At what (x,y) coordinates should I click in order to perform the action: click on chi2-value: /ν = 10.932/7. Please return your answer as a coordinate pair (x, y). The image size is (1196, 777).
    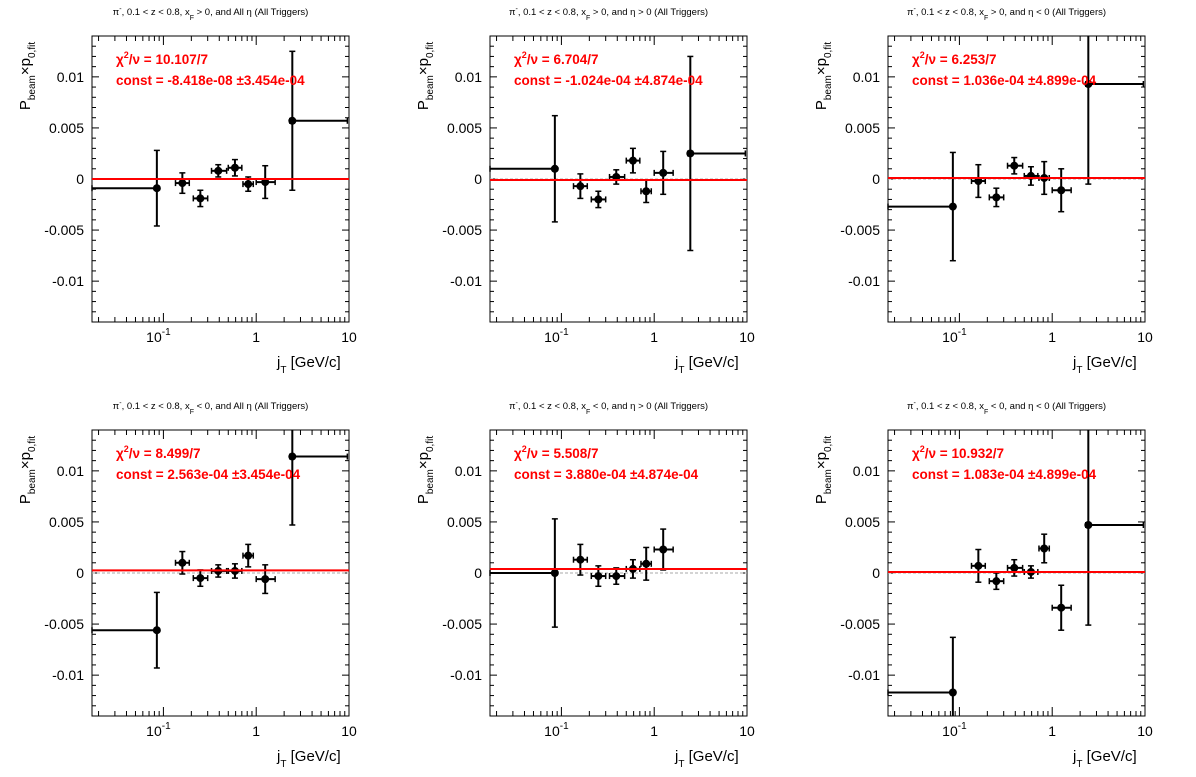
    Looking at the image, I should click on (964, 453).